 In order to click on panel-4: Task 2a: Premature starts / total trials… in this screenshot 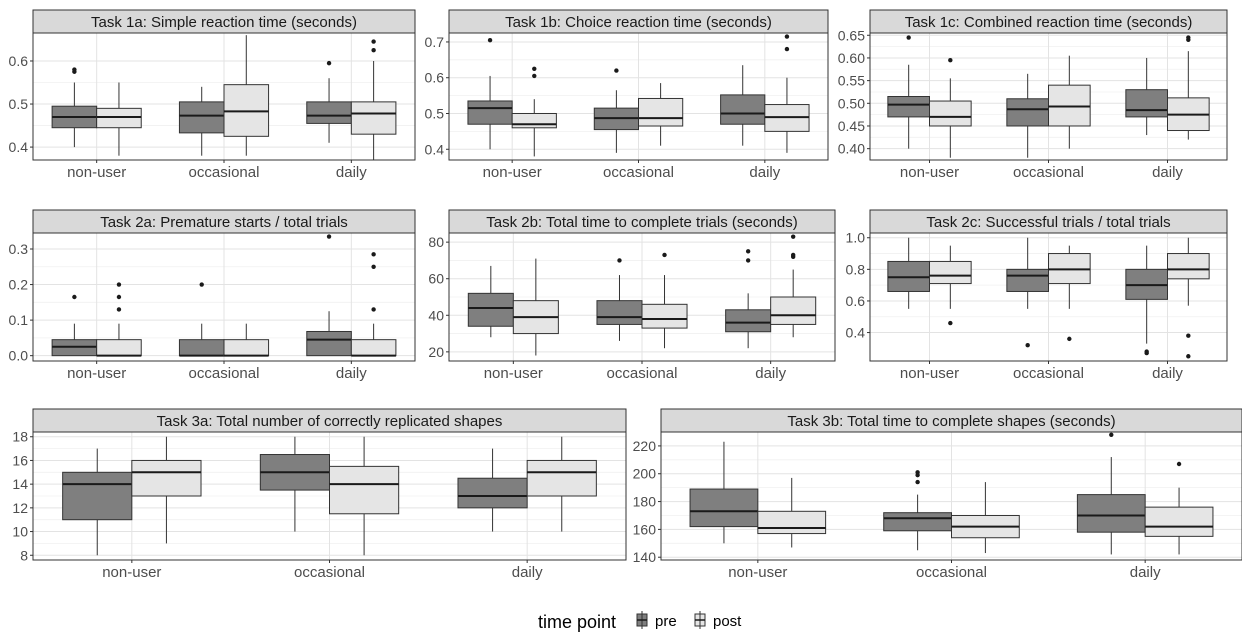, I will do `click(212, 296)`.